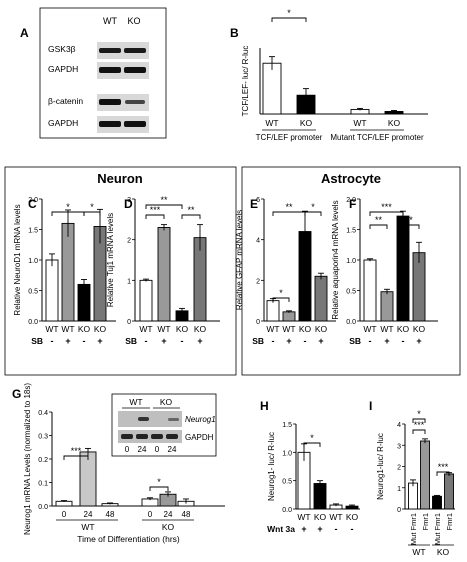 The width and height of the screenshot is (467, 562). What do you see at coordinates (43, 460) in the screenshot?
I see `y-tick-label: 0.2` at bounding box center [43, 460].